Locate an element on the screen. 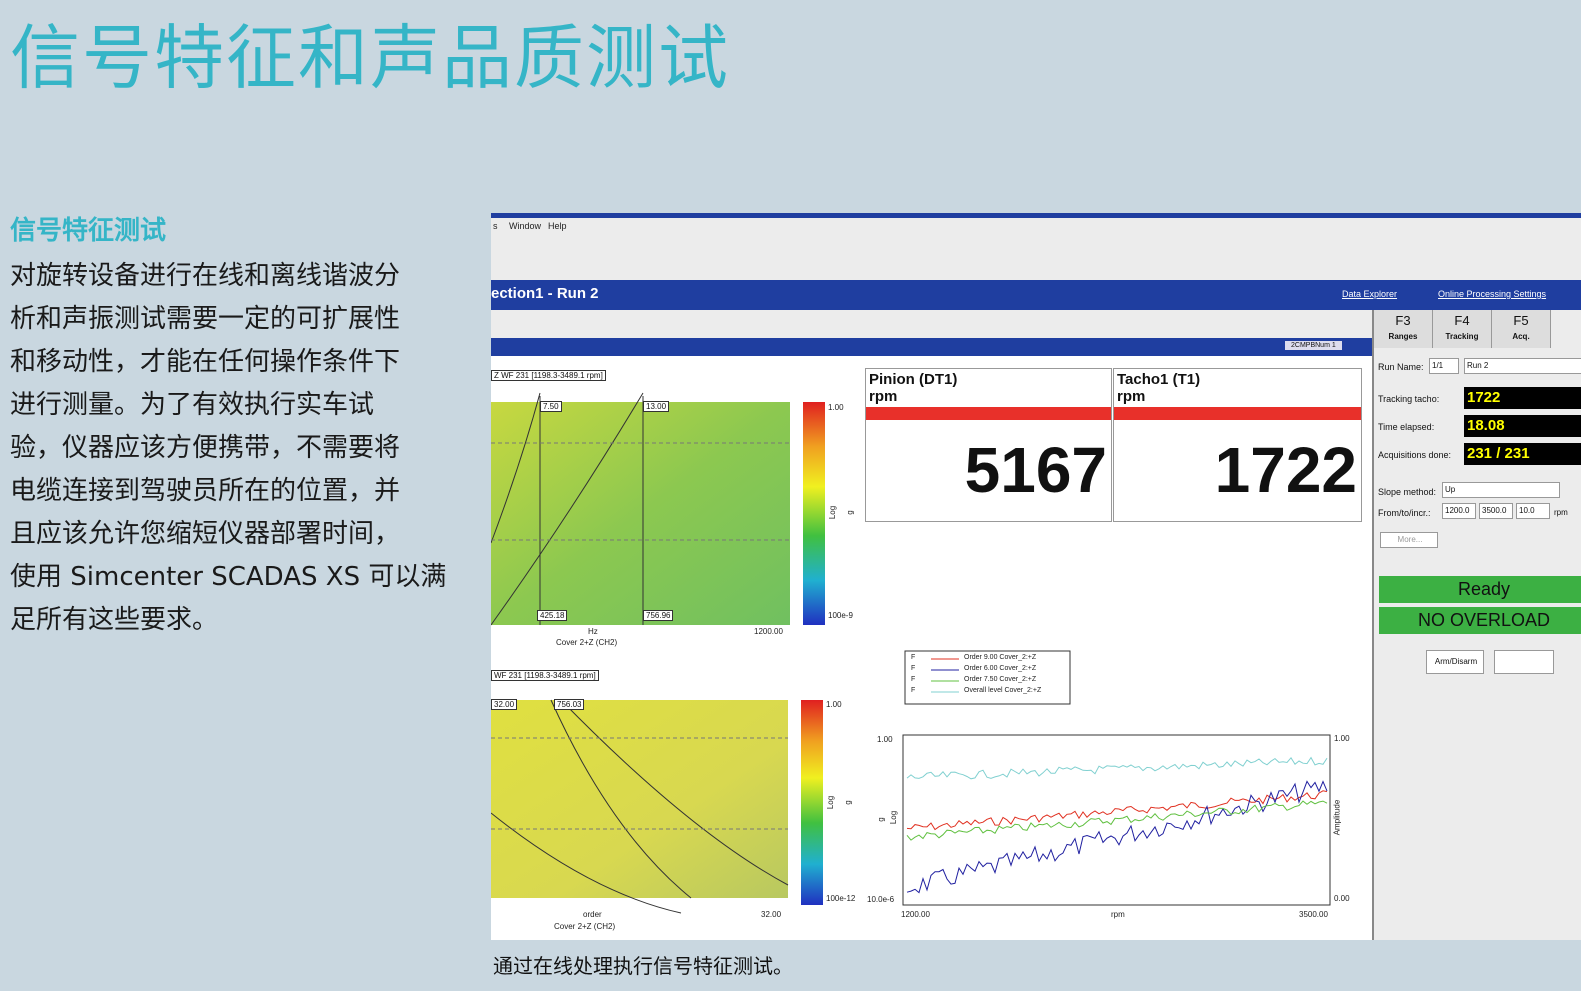 This screenshot has width=1581, height=991. field-label: Time elapsed: is located at coordinates (1406, 427).